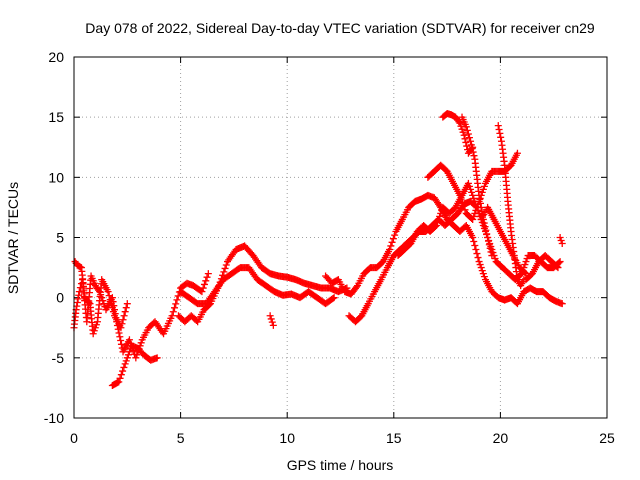  I want to click on series-track-d, so click(262, 284).